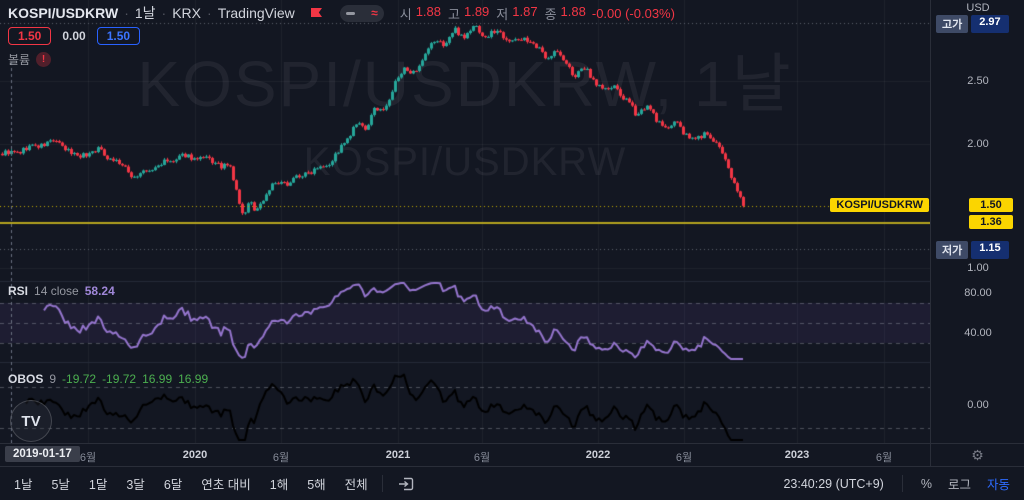  What do you see at coordinates (398, 455) in the screenshot?
I see `time-axis-label: 2021` at bounding box center [398, 455].